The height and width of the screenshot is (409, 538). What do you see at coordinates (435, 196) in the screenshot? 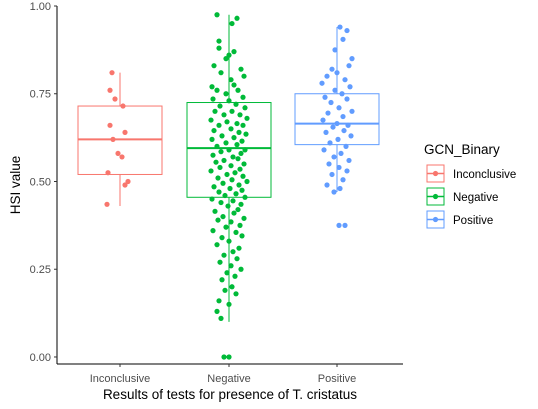
I see `legend-key-point` at bounding box center [435, 196].